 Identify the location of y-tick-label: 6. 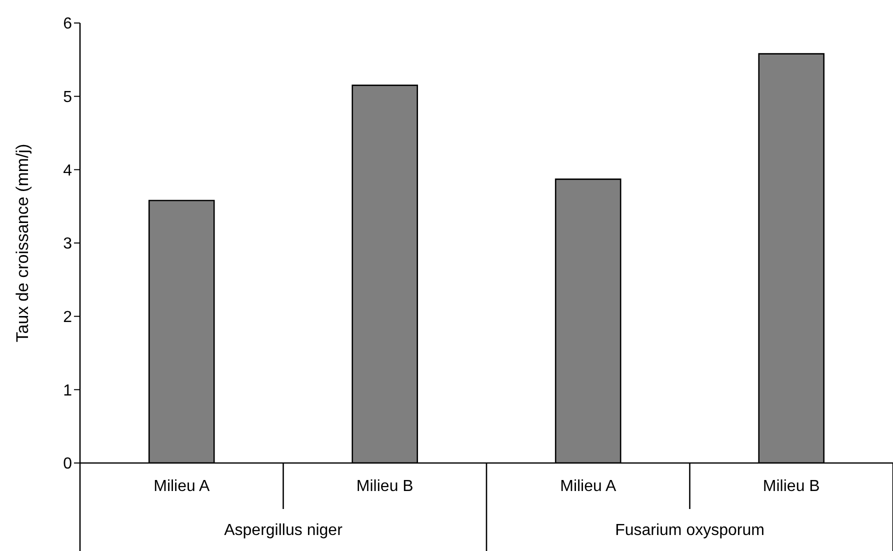
(67, 24).